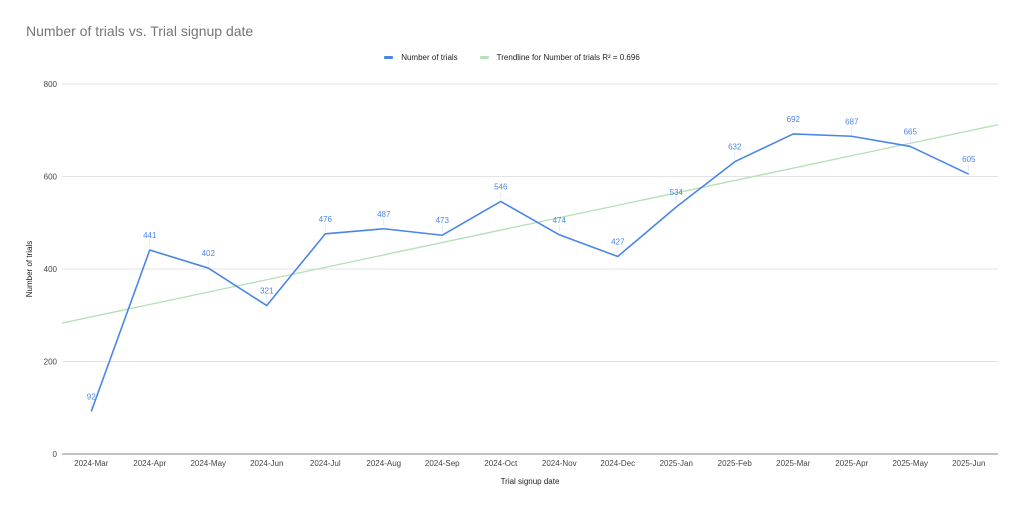 This screenshot has height=511, width=1024. Describe the element at coordinates (51, 177) in the screenshot. I see `y-tick-label: 600` at that location.